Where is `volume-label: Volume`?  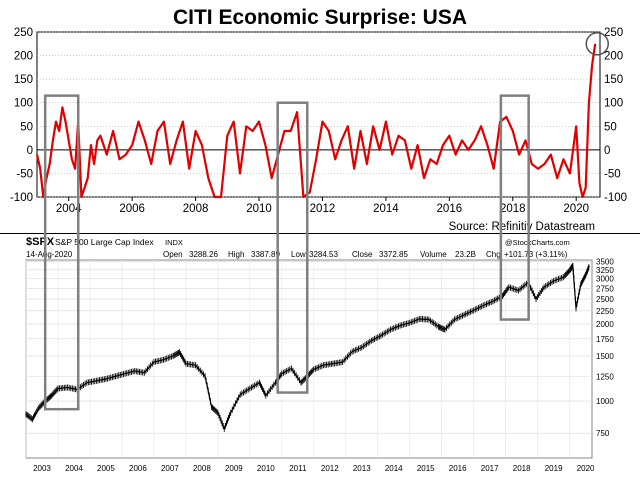
volume-label: Volume is located at coordinates (433, 254).